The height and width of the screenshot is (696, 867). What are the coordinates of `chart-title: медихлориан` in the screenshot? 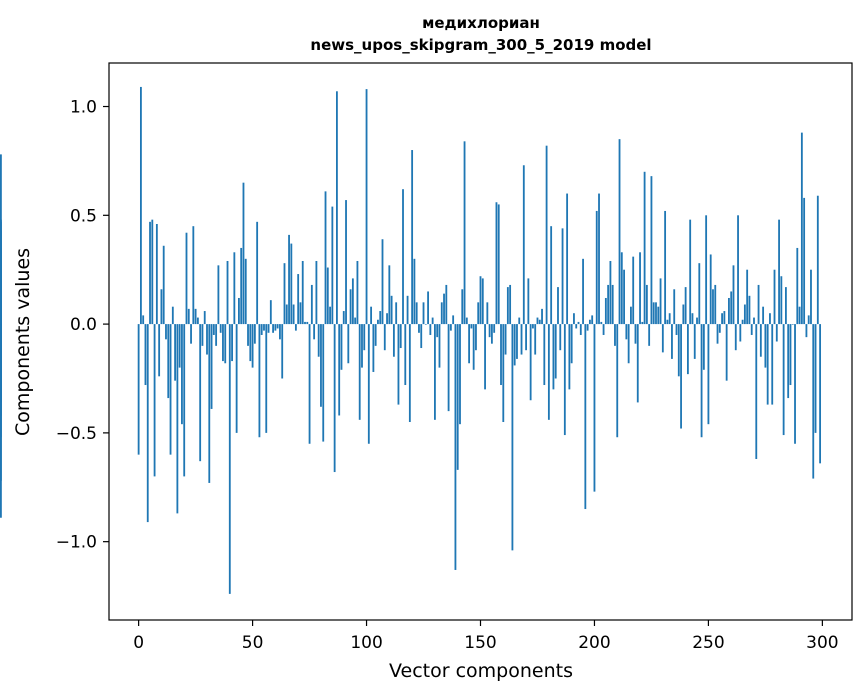 It's located at (481, 23).